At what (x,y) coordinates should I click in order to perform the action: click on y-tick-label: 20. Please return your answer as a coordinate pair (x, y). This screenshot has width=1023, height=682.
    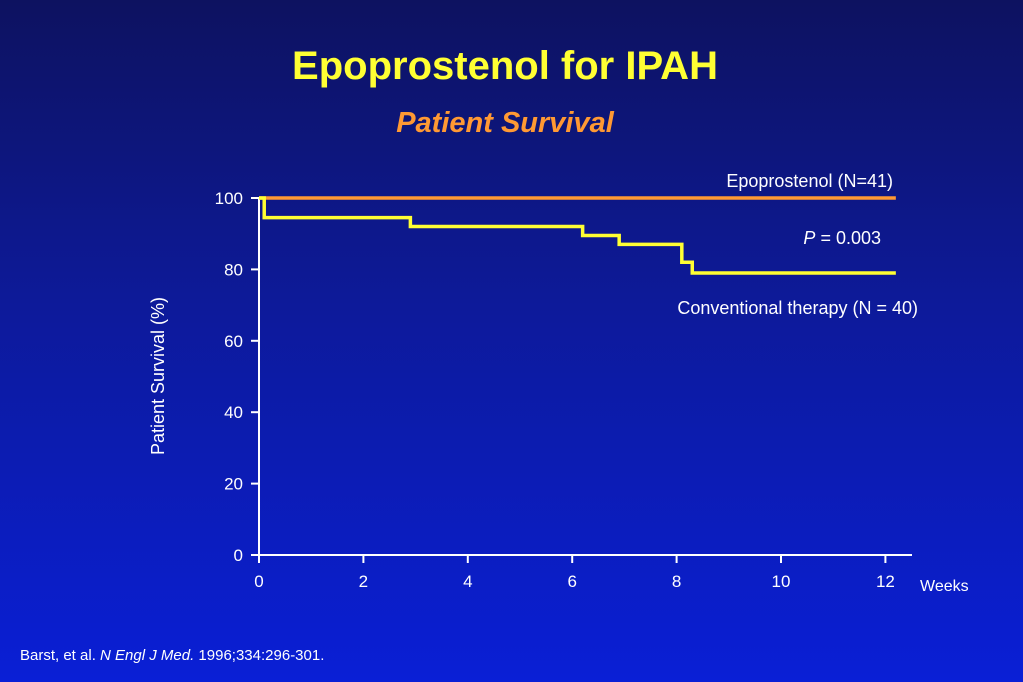
    Looking at the image, I should click on (233, 484).